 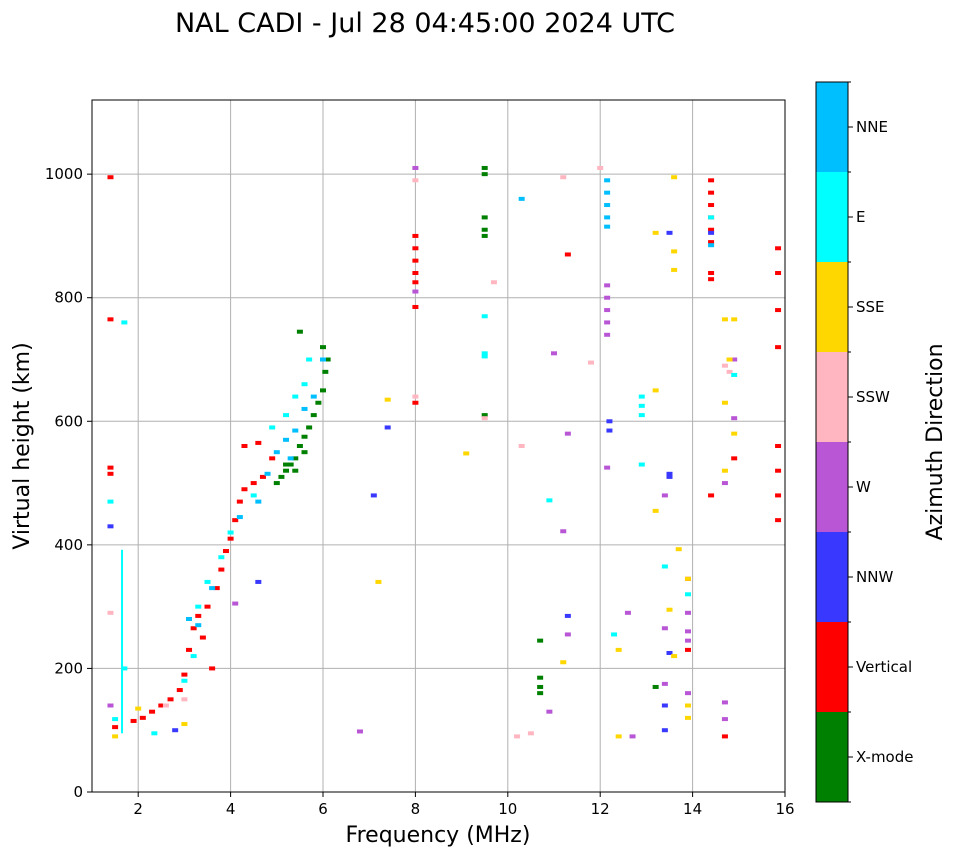 I want to click on colorbar-tick-label: W, so click(x=863, y=487).